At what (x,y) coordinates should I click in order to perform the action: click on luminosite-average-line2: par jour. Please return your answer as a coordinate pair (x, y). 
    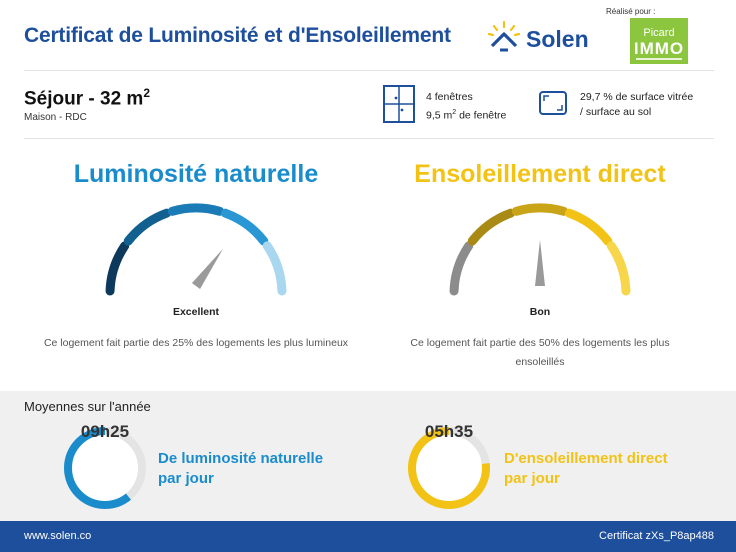
    Looking at the image, I should click on (186, 478).